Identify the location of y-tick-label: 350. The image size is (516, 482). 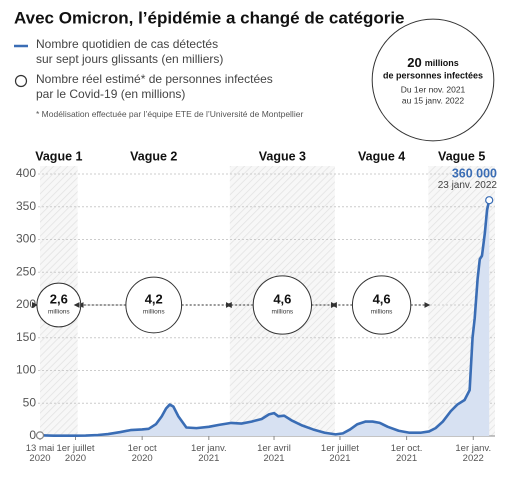
(26, 206).